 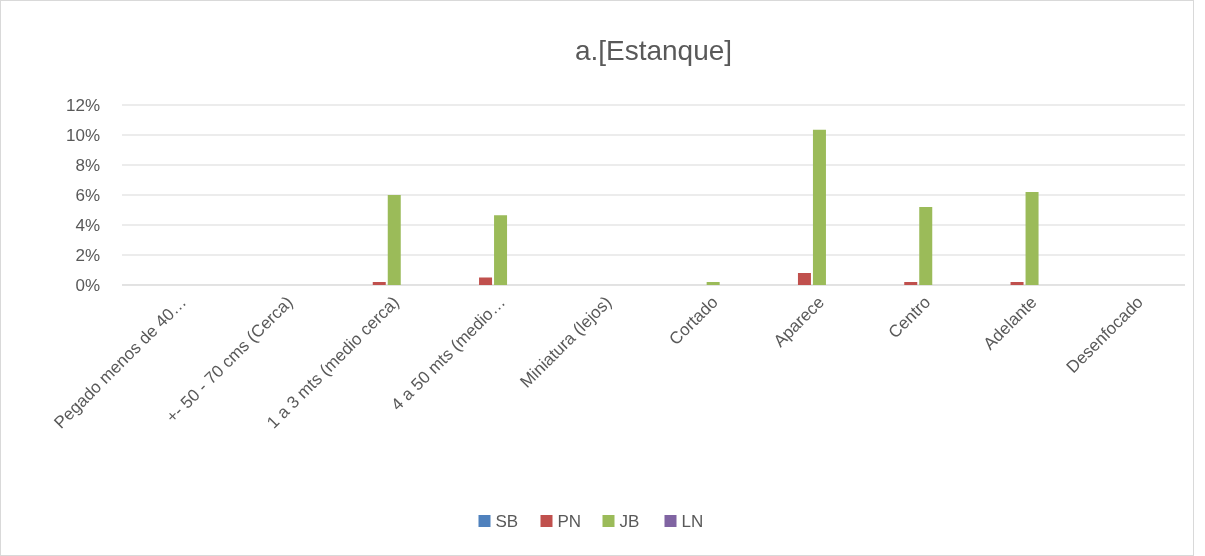 I want to click on y-tick-label: 10%, so click(x=82, y=135).